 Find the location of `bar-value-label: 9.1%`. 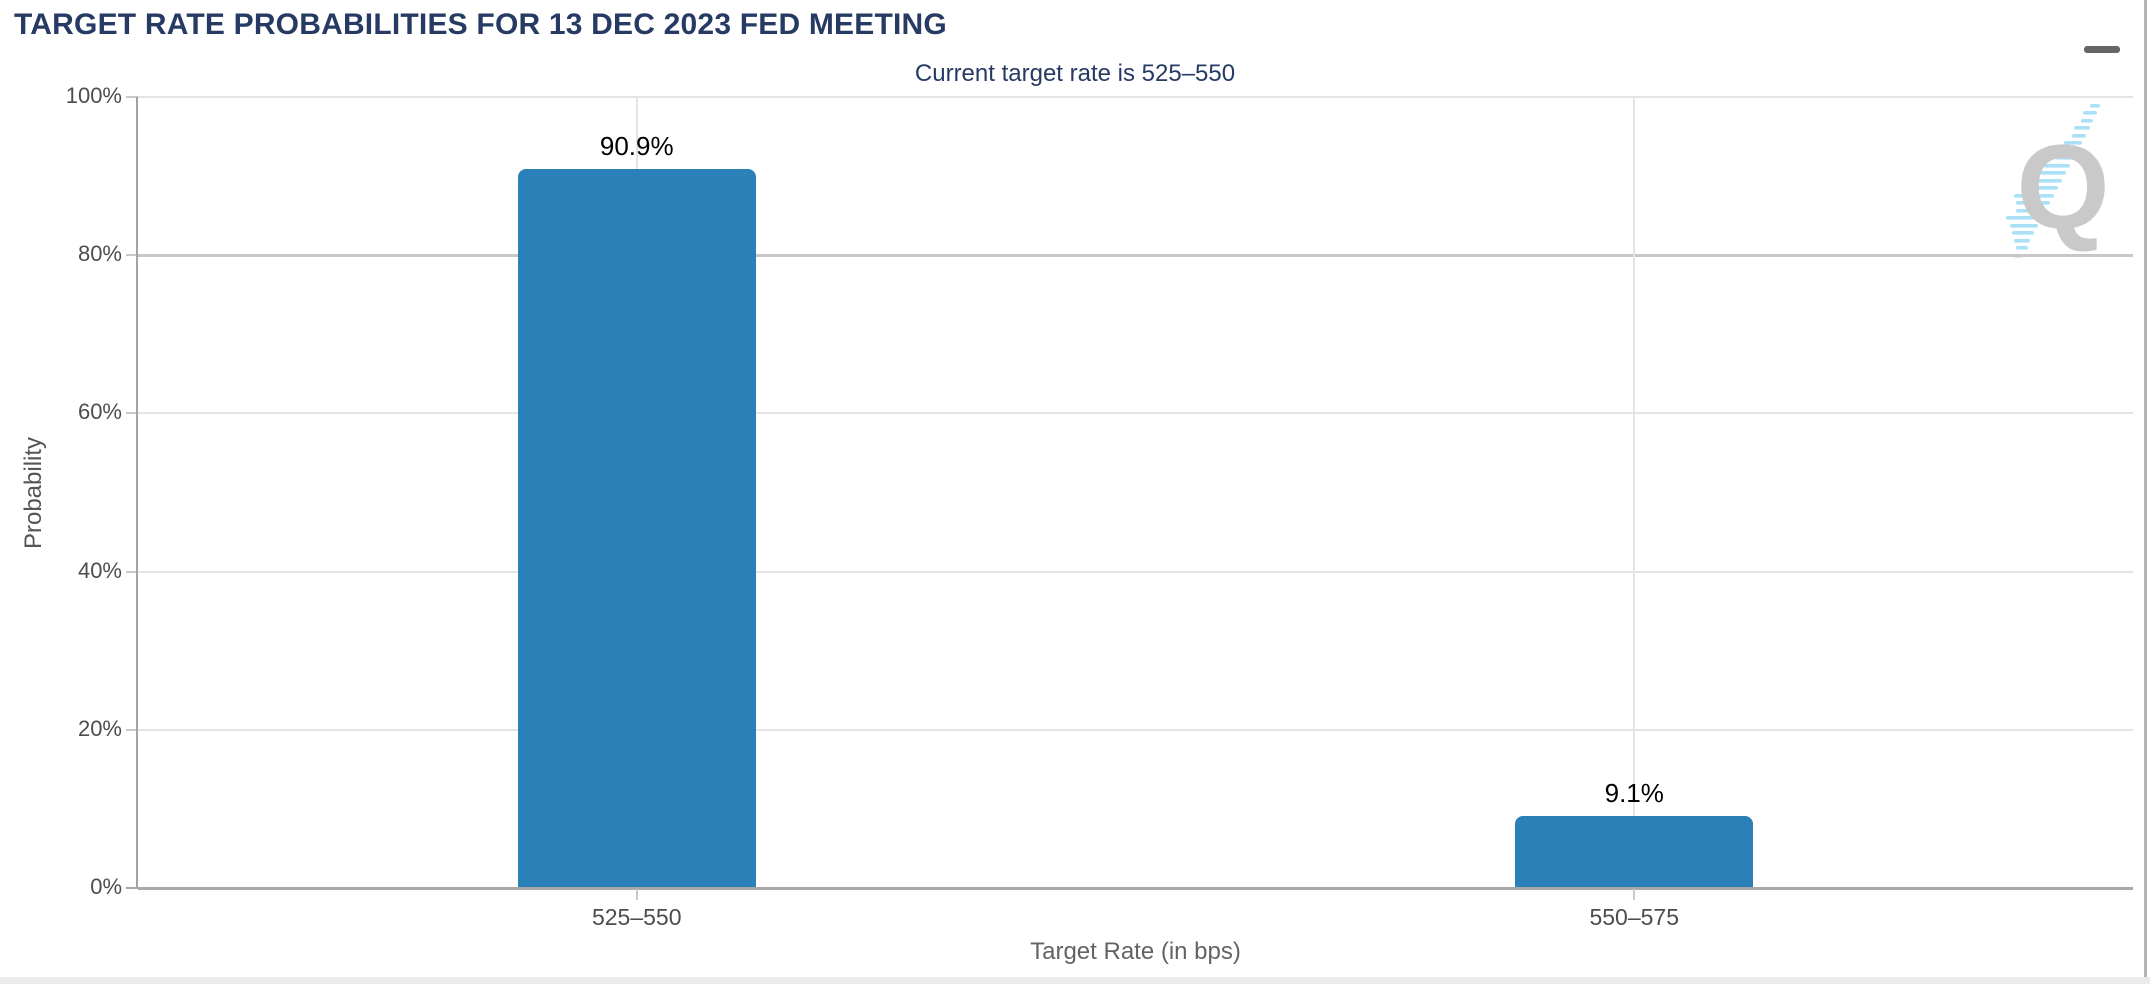

bar-value-label: 9.1% is located at coordinates (1634, 793).